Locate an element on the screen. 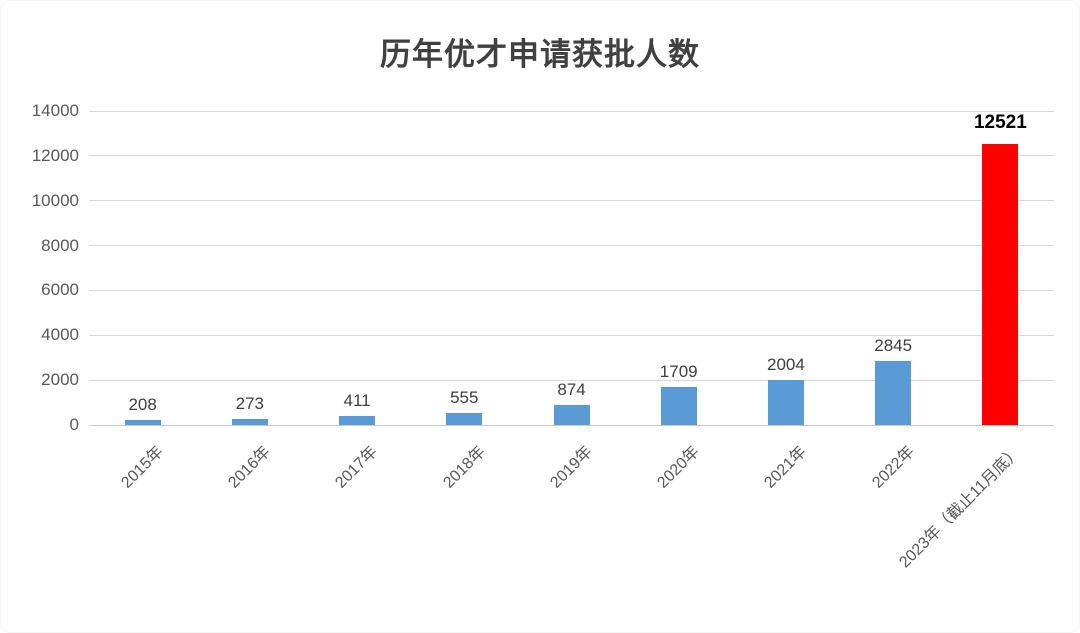 The image size is (1080, 633). y-tick-label-6000: 6000 is located at coordinates (60, 290).